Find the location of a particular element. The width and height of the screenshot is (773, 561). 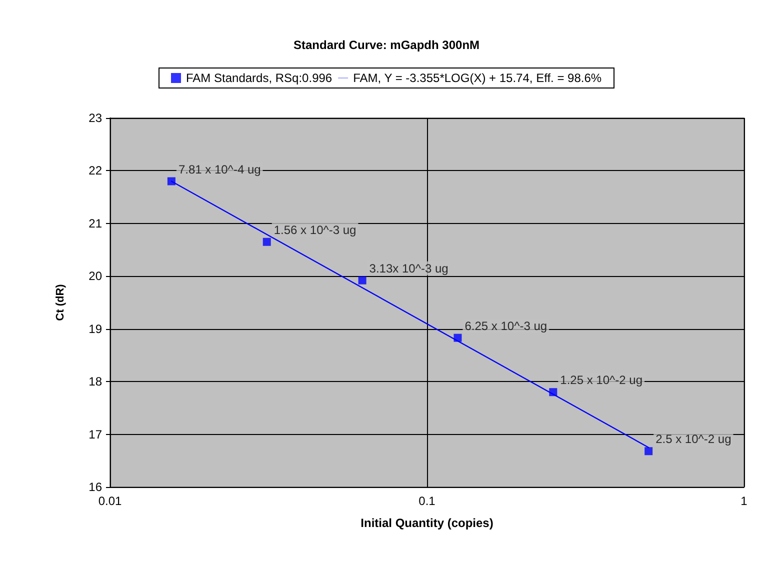

y-tick-label: 19 is located at coordinates (95, 329).